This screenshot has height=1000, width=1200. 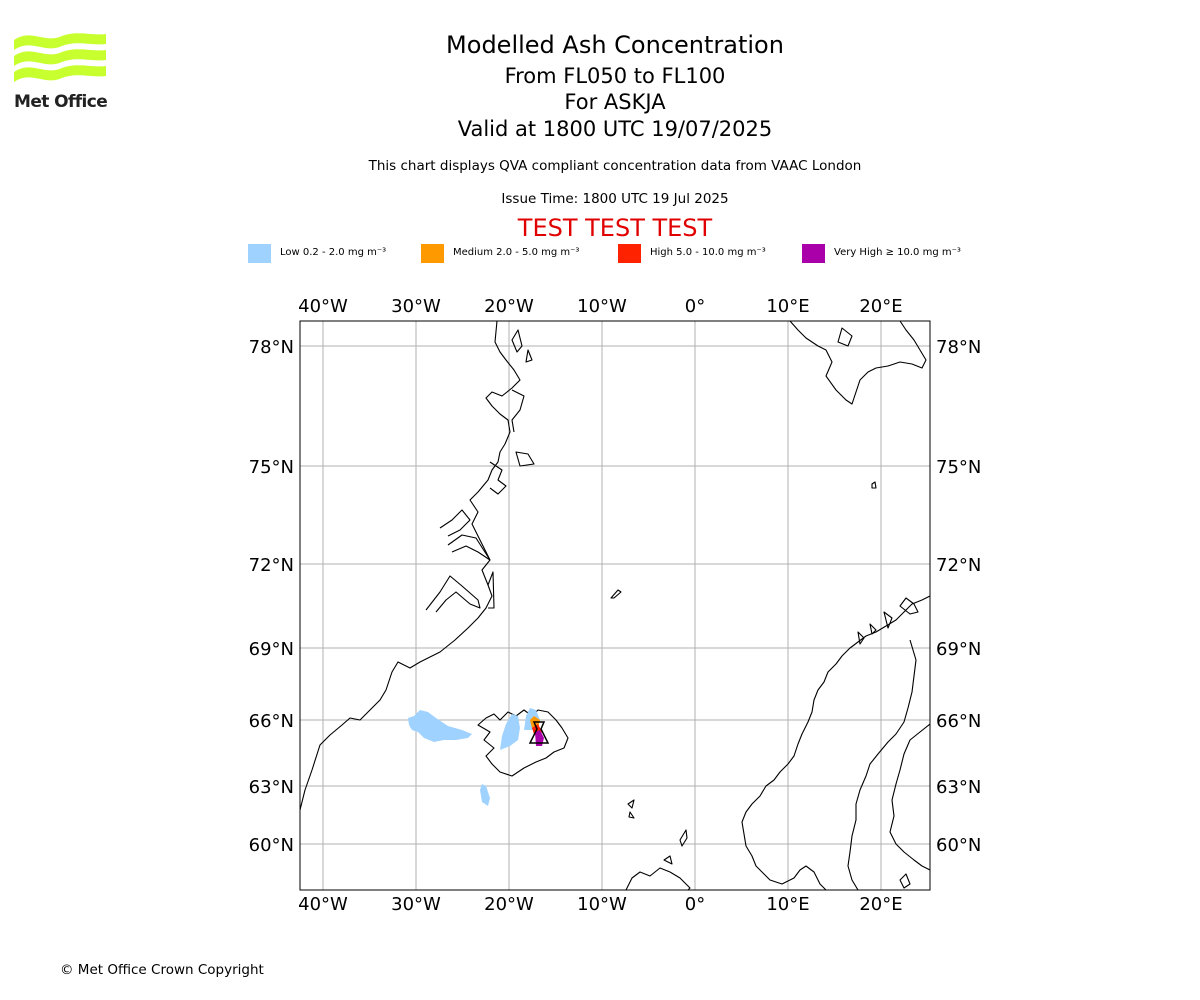 I want to click on chart-title: Modelled Ash Concentration, so click(x=615, y=45).